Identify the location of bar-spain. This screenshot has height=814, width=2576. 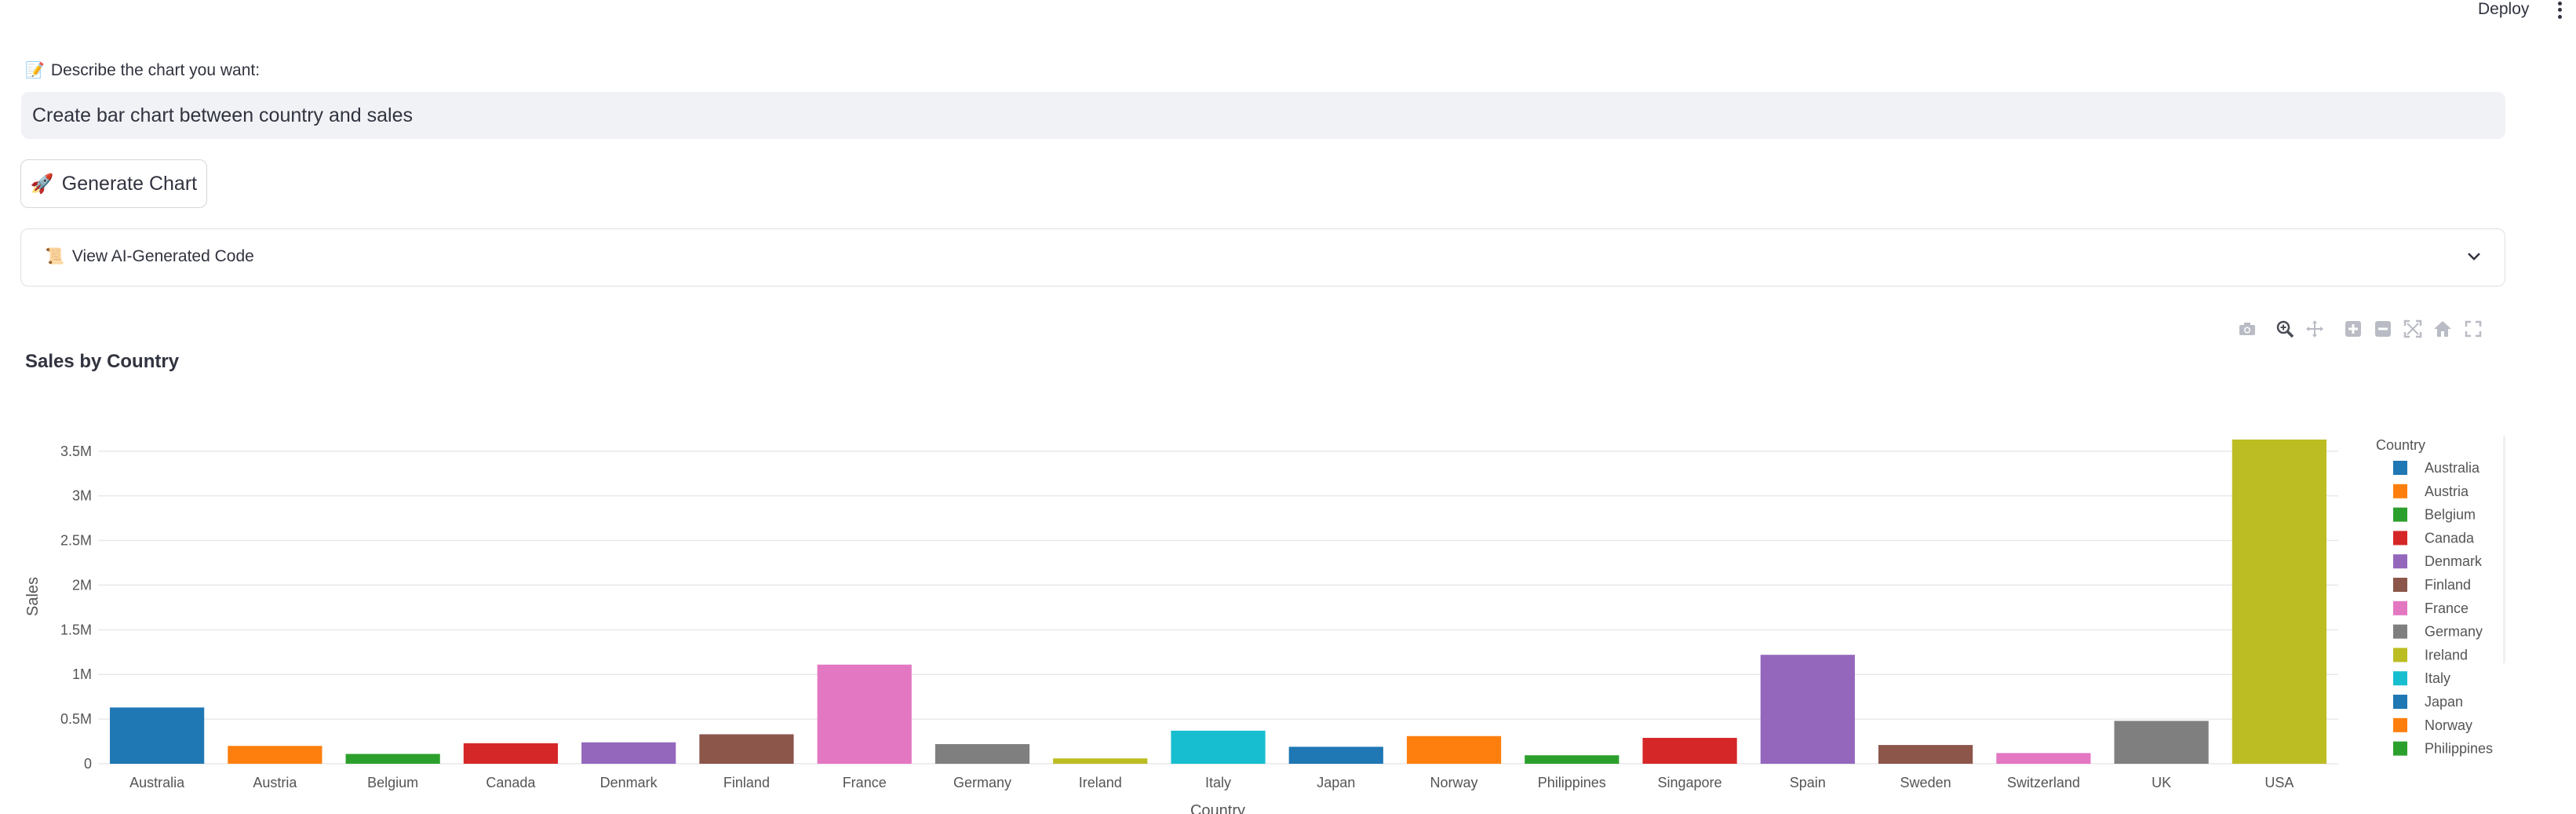
(1807, 709).